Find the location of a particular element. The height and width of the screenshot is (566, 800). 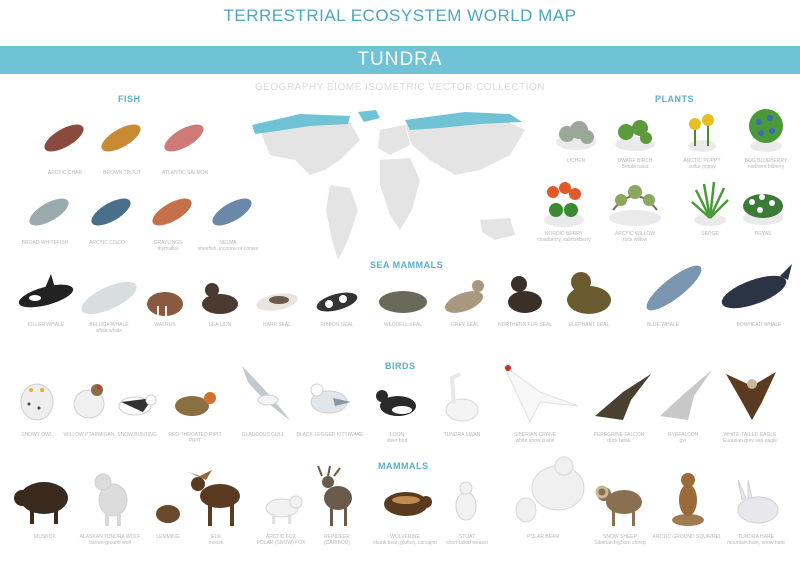

plant-arctic-willow-icon is located at coordinates (635, 205).